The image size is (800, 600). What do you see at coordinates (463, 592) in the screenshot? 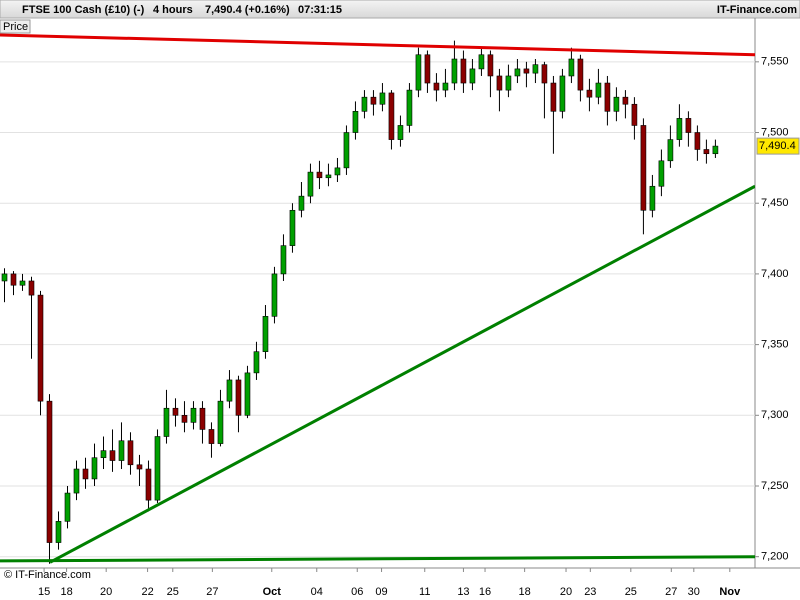
I see `x-tick-label: 13` at bounding box center [463, 592].